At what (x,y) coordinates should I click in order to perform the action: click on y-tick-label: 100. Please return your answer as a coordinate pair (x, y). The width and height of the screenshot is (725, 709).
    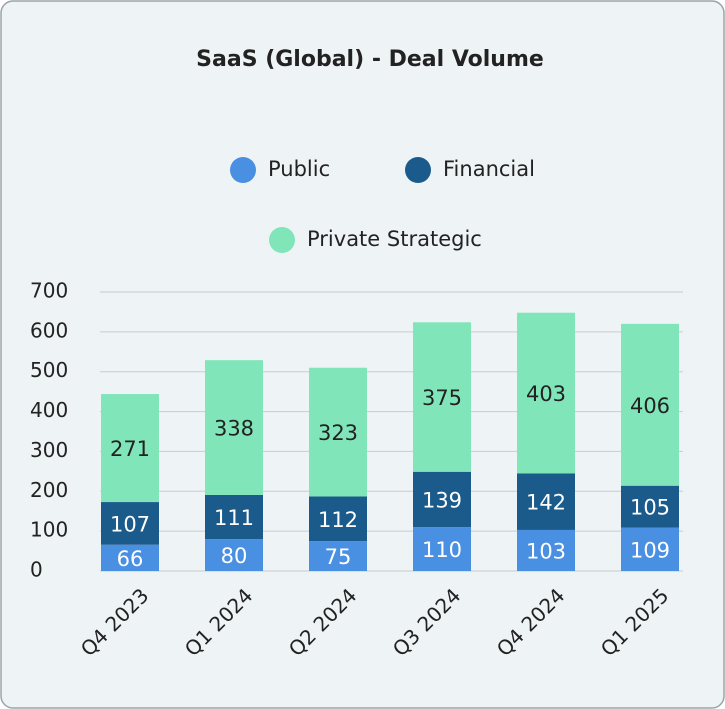
    Looking at the image, I should click on (49, 530).